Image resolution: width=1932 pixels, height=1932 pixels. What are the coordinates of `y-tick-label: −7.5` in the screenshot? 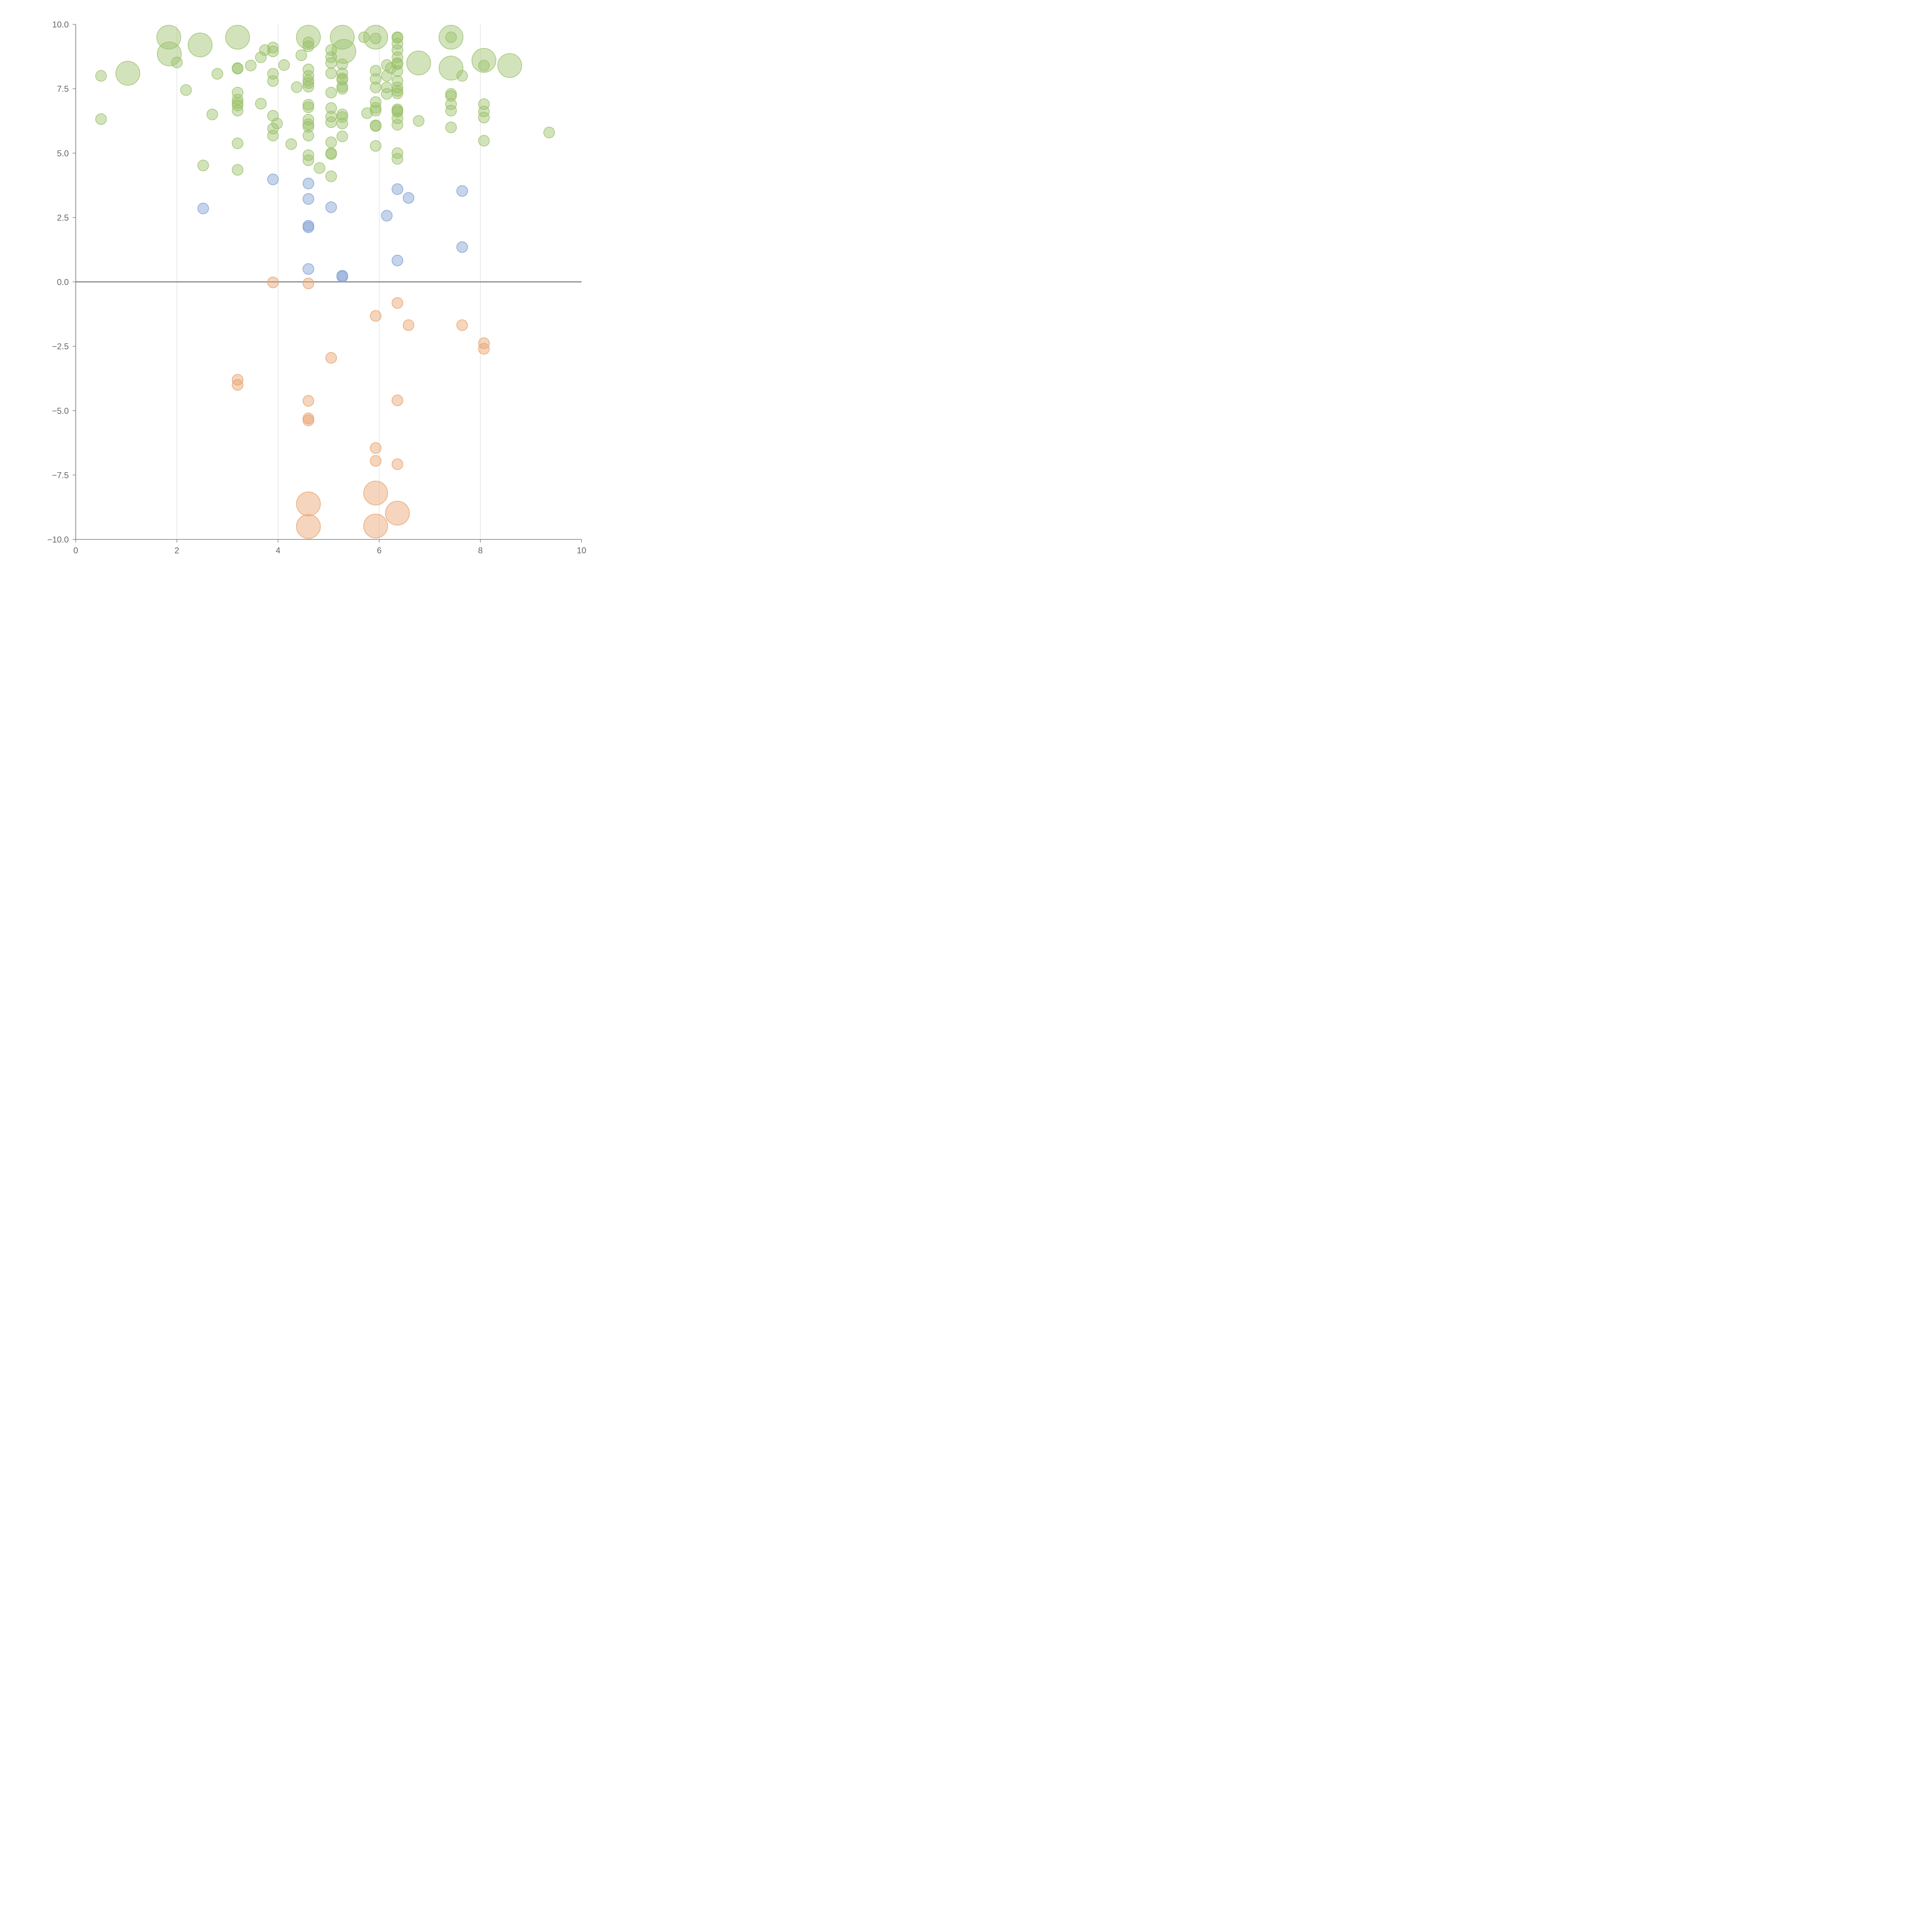 It's located at (61, 475).